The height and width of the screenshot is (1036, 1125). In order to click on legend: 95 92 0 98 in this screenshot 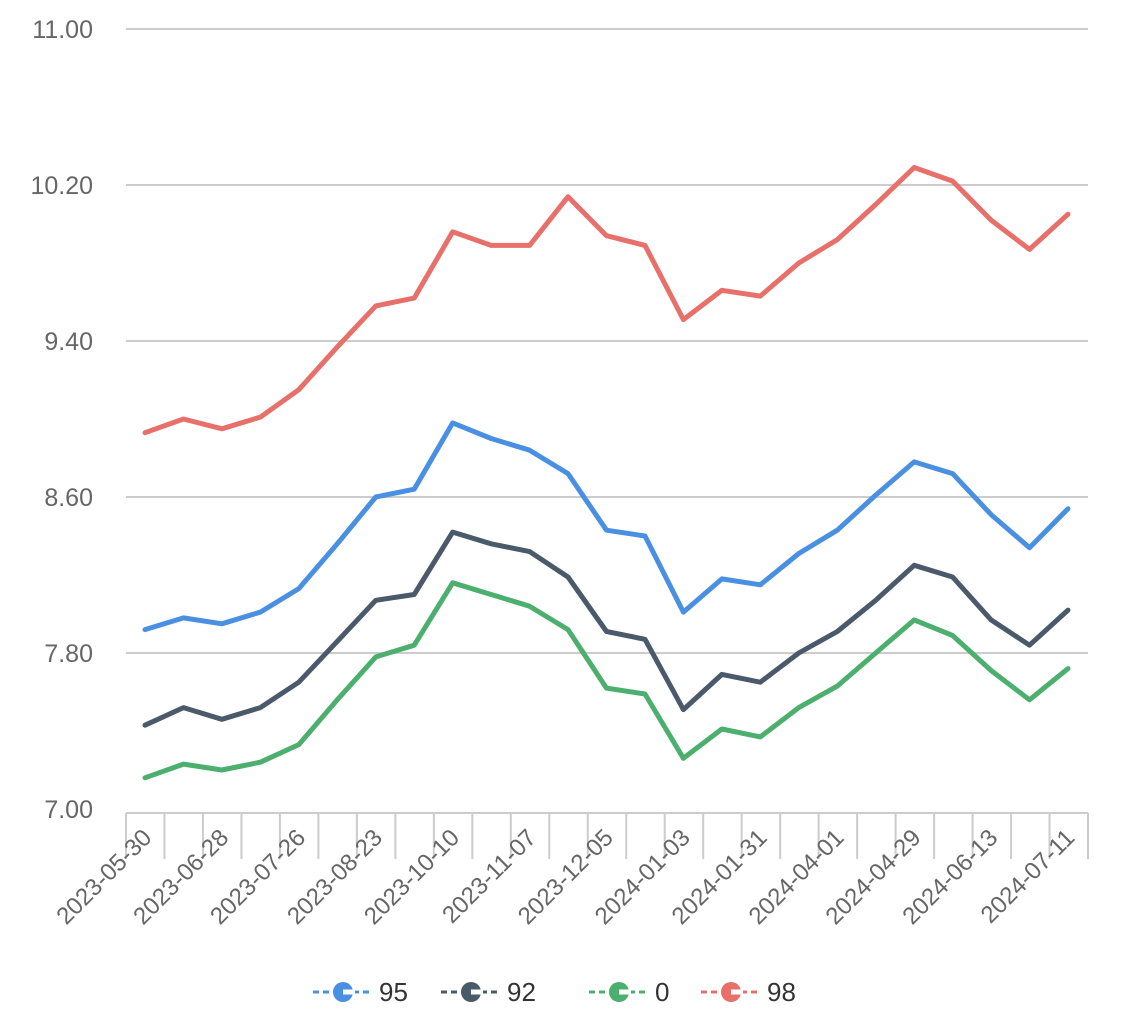, I will do `click(554, 992)`.